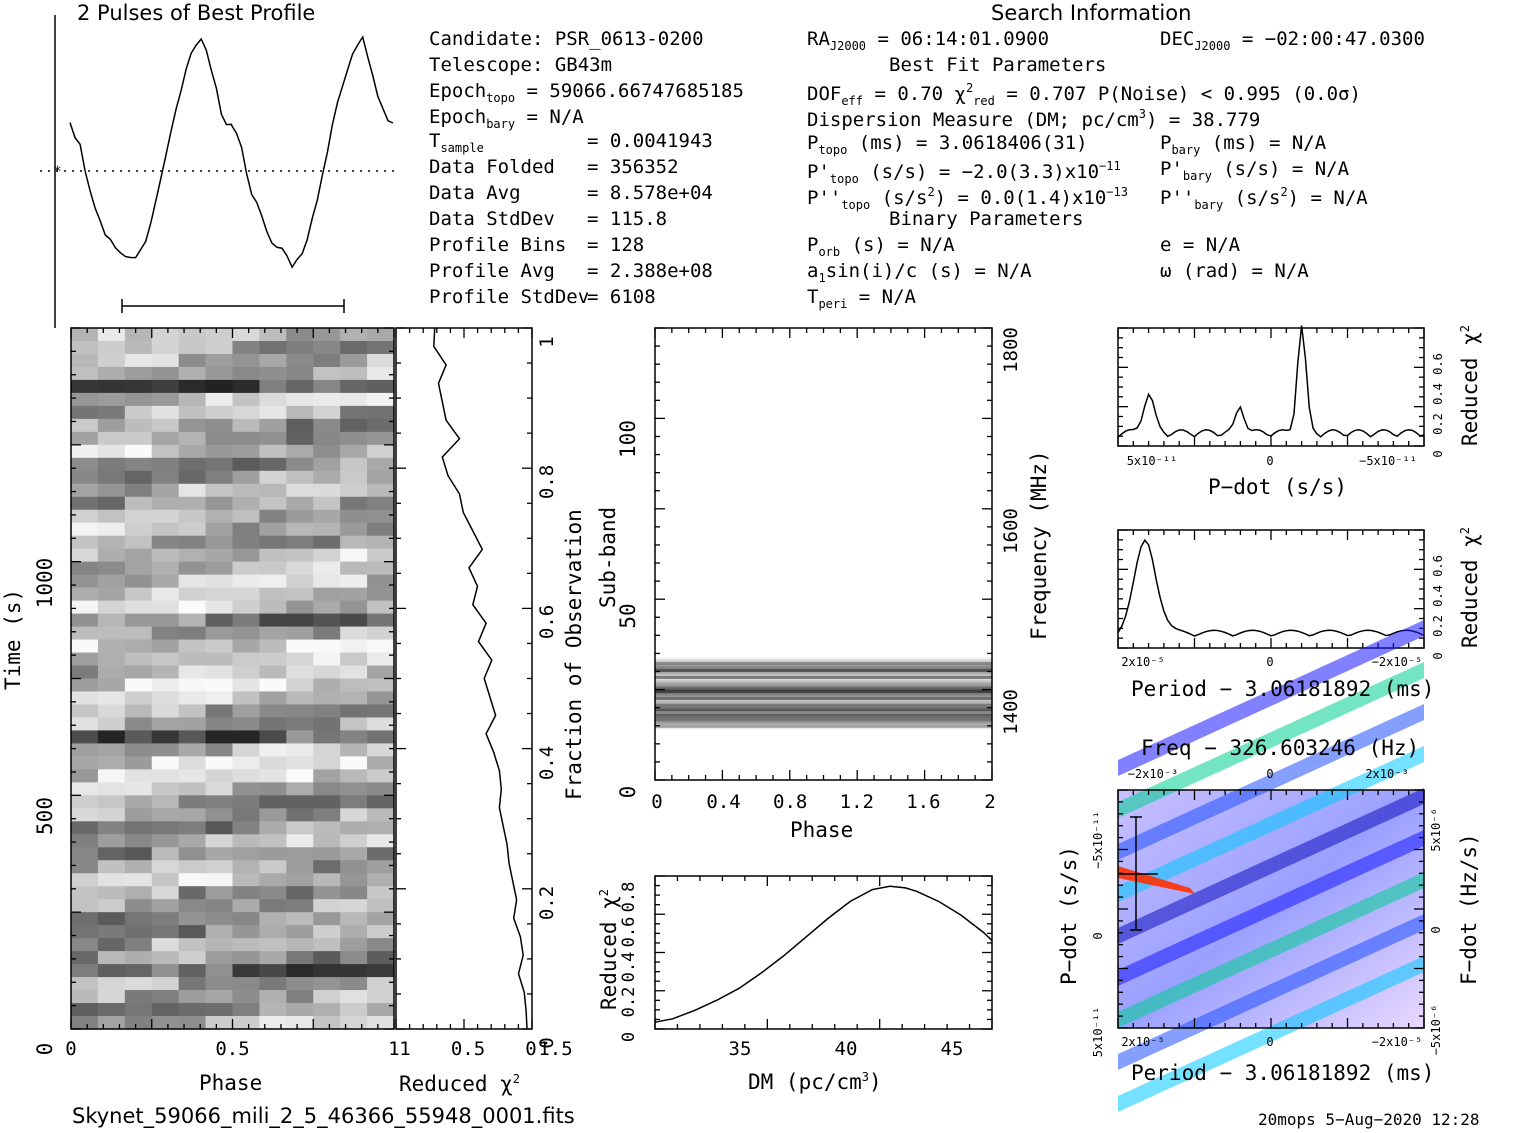 This screenshot has height=1133, width=1517. What do you see at coordinates (547, 762) in the screenshot?
I see `fraction-tick-label: 0.4` at bounding box center [547, 762].